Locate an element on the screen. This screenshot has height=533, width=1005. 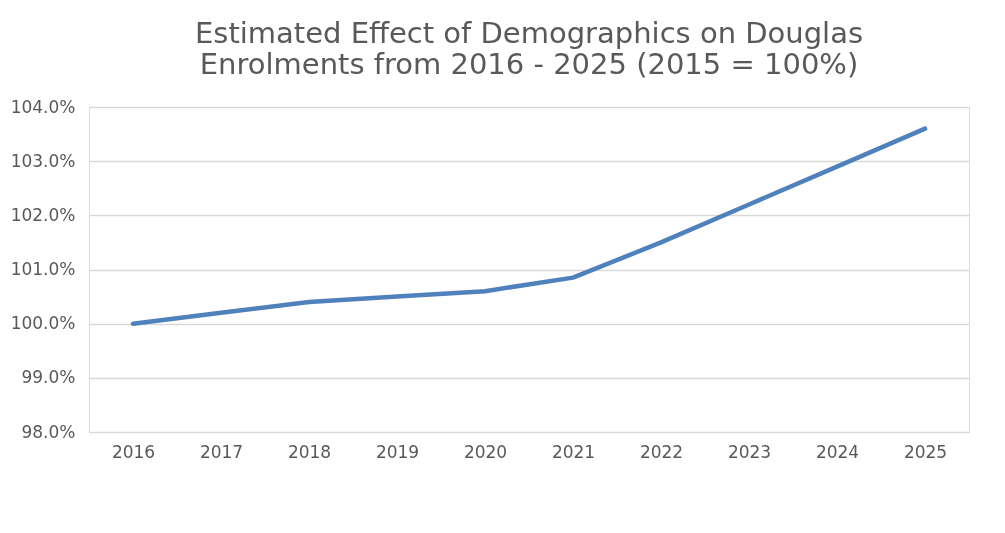
x-tick-label: 2017 is located at coordinates (221, 451).